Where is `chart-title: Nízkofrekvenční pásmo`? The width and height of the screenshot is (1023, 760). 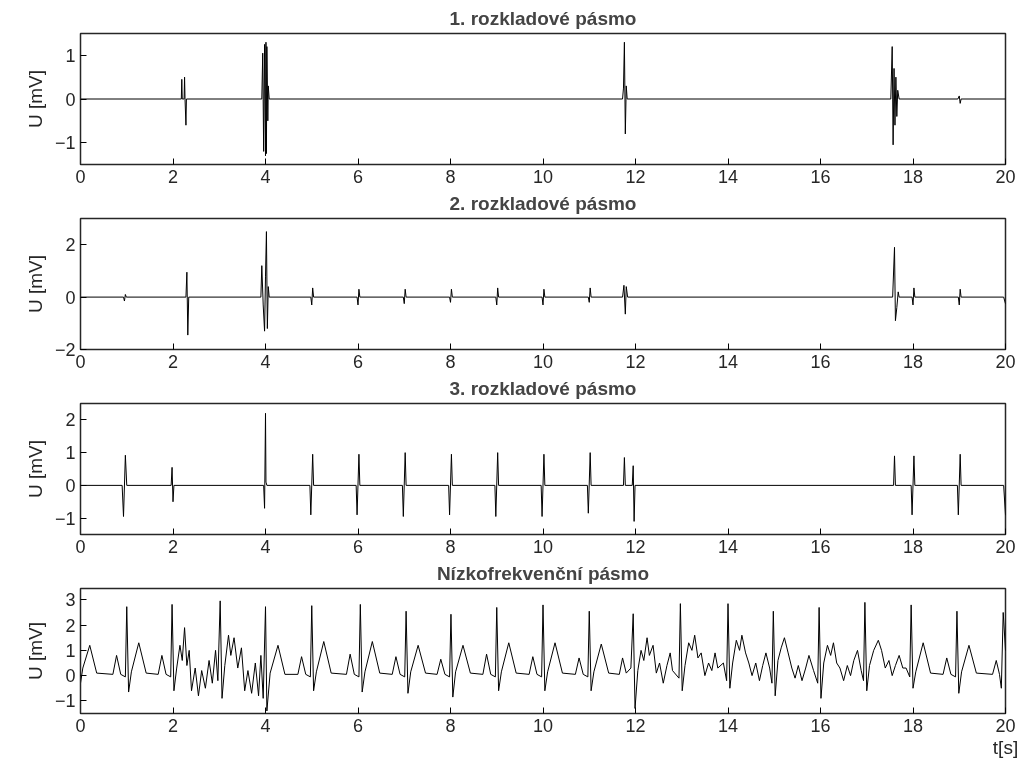 chart-title: Nízkofrekvenční pásmo is located at coordinates (543, 573).